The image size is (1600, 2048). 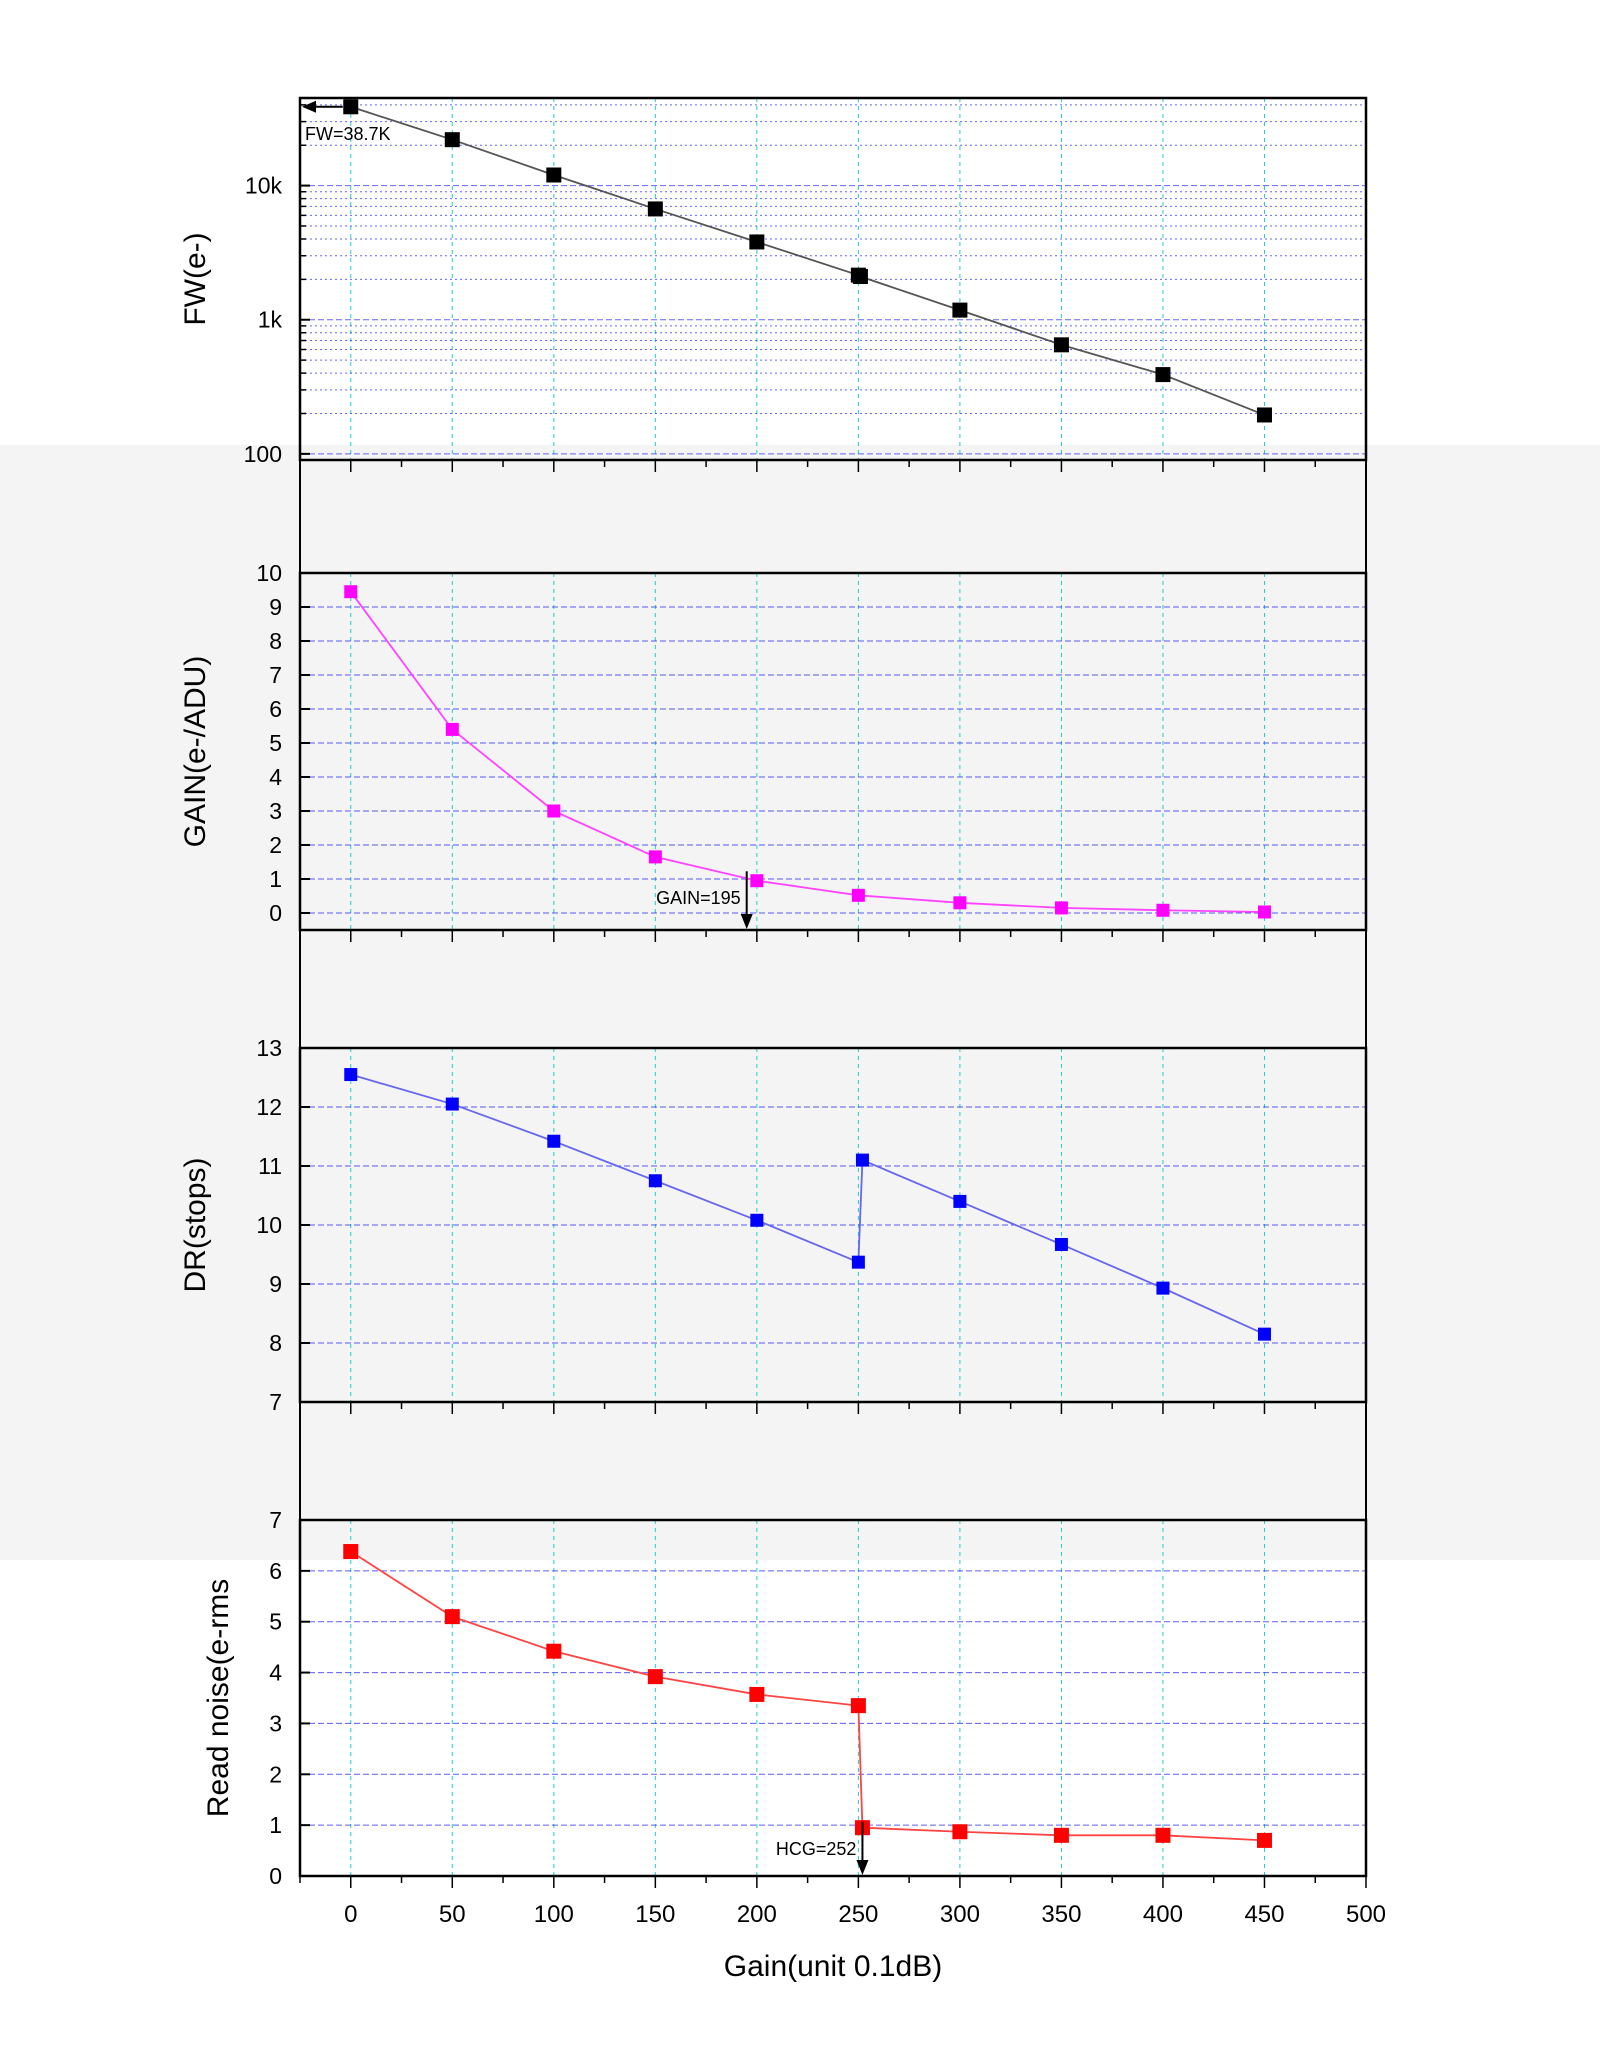 I want to click on x-axis-label: Gain(unit 0.1dB), so click(x=833, y=1966).